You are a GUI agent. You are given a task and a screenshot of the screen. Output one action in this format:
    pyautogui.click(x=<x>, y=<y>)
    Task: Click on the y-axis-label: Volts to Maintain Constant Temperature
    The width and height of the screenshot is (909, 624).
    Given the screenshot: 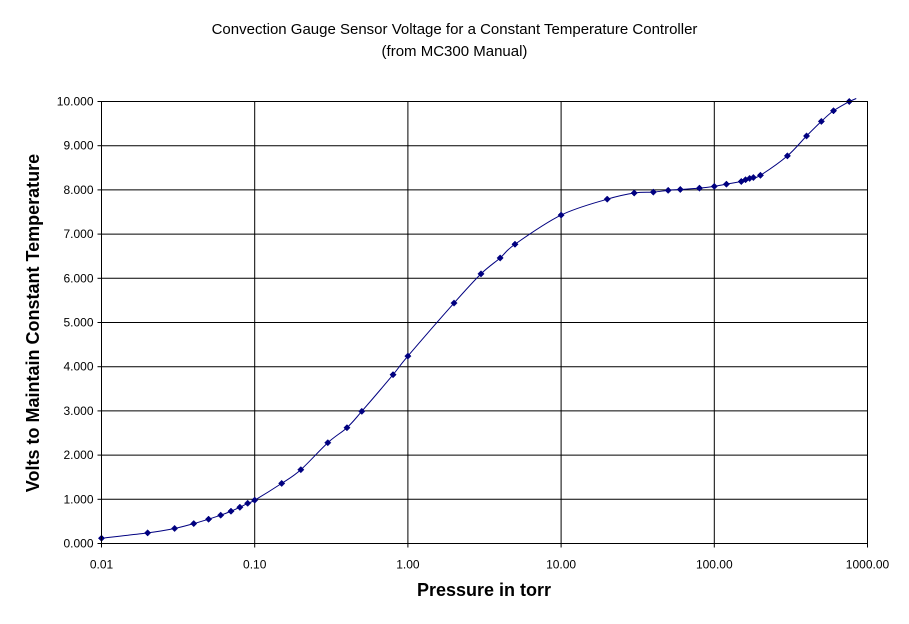 What is the action you would take?
    pyautogui.click(x=33, y=323)
    